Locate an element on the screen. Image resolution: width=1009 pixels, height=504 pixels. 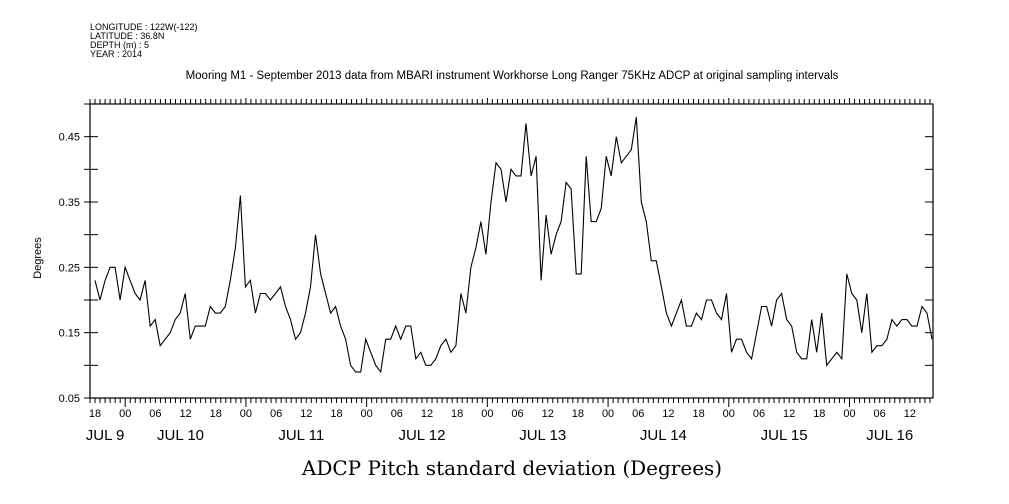
header-depth: DEPTH (m) : 5 is located at coordinates (119, 45).